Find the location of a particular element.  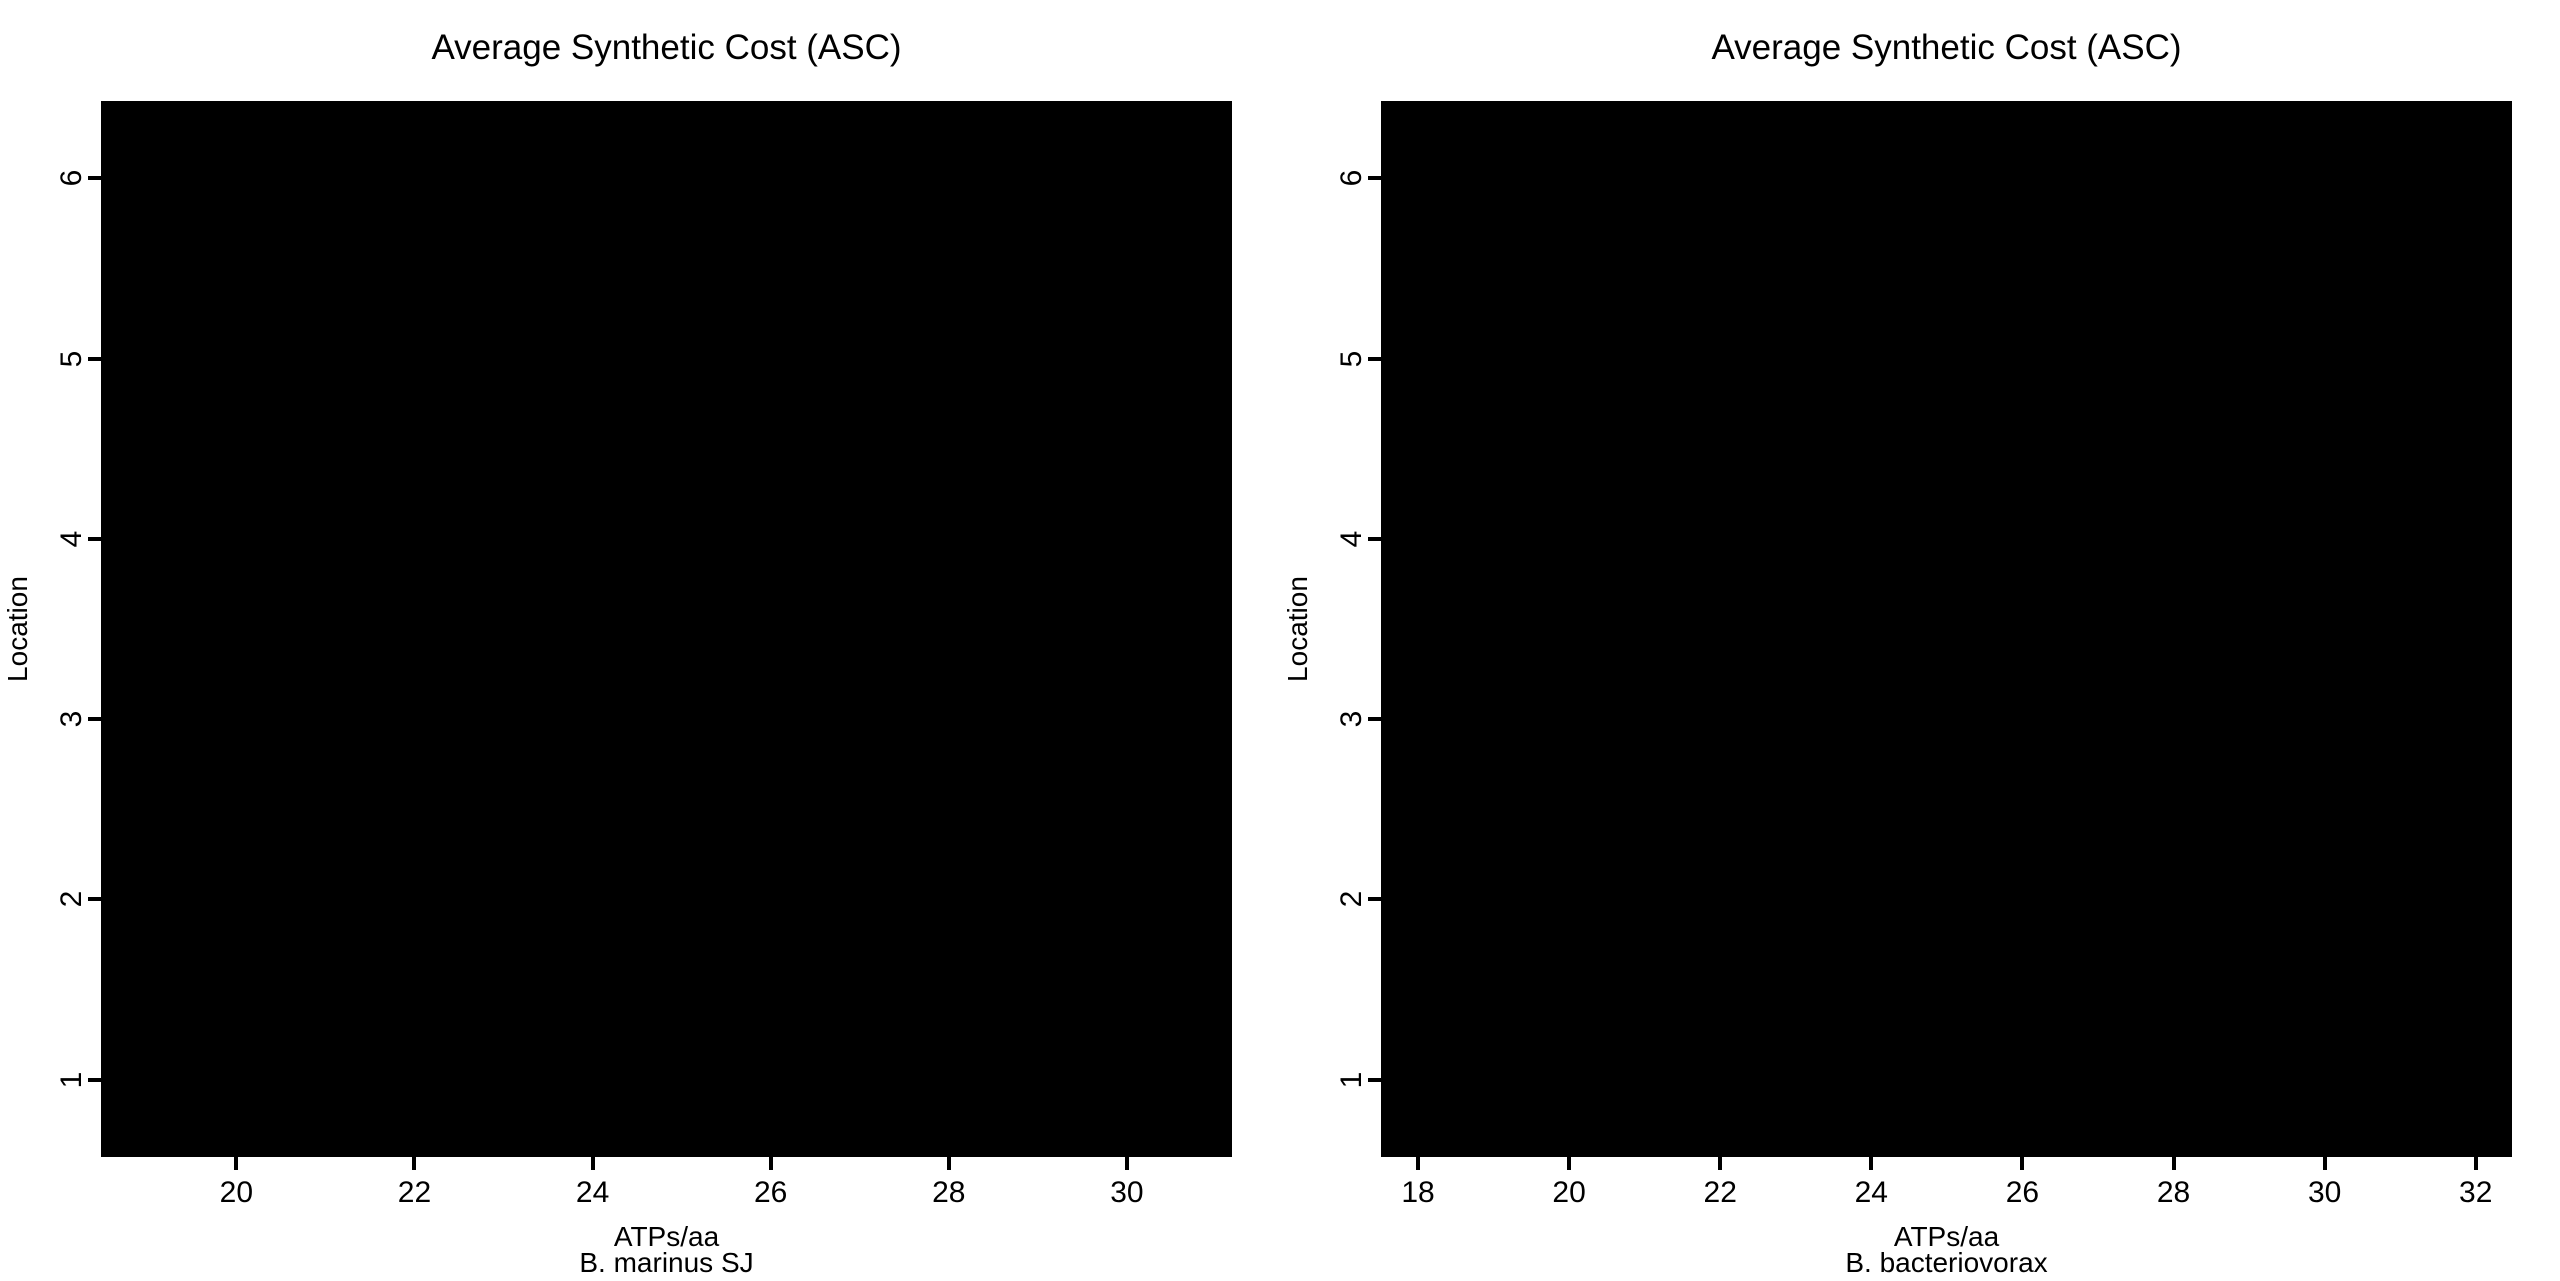

x-axis-label-group: ATPs/aa B. bacteriovorax is located at coordinates (1946, 1249).